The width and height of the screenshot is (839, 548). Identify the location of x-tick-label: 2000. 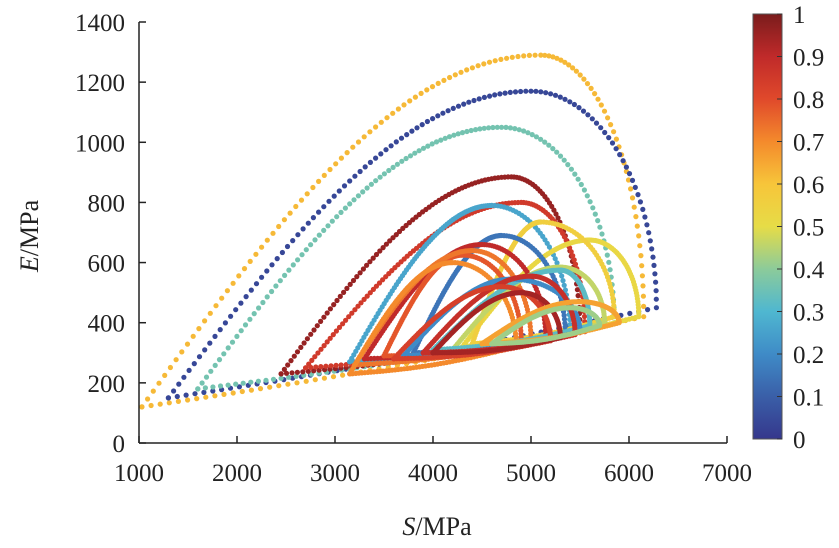
(237, 473).